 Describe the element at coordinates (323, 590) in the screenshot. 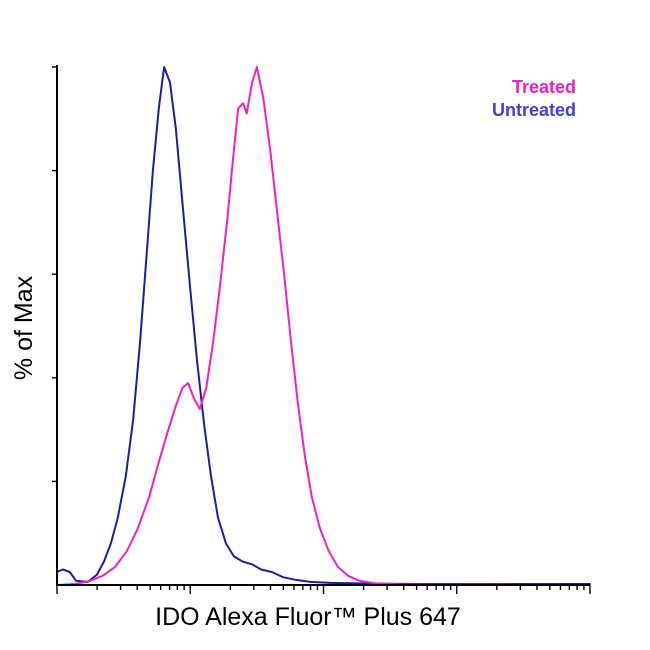

I see `x-axis-ticks` at that location.